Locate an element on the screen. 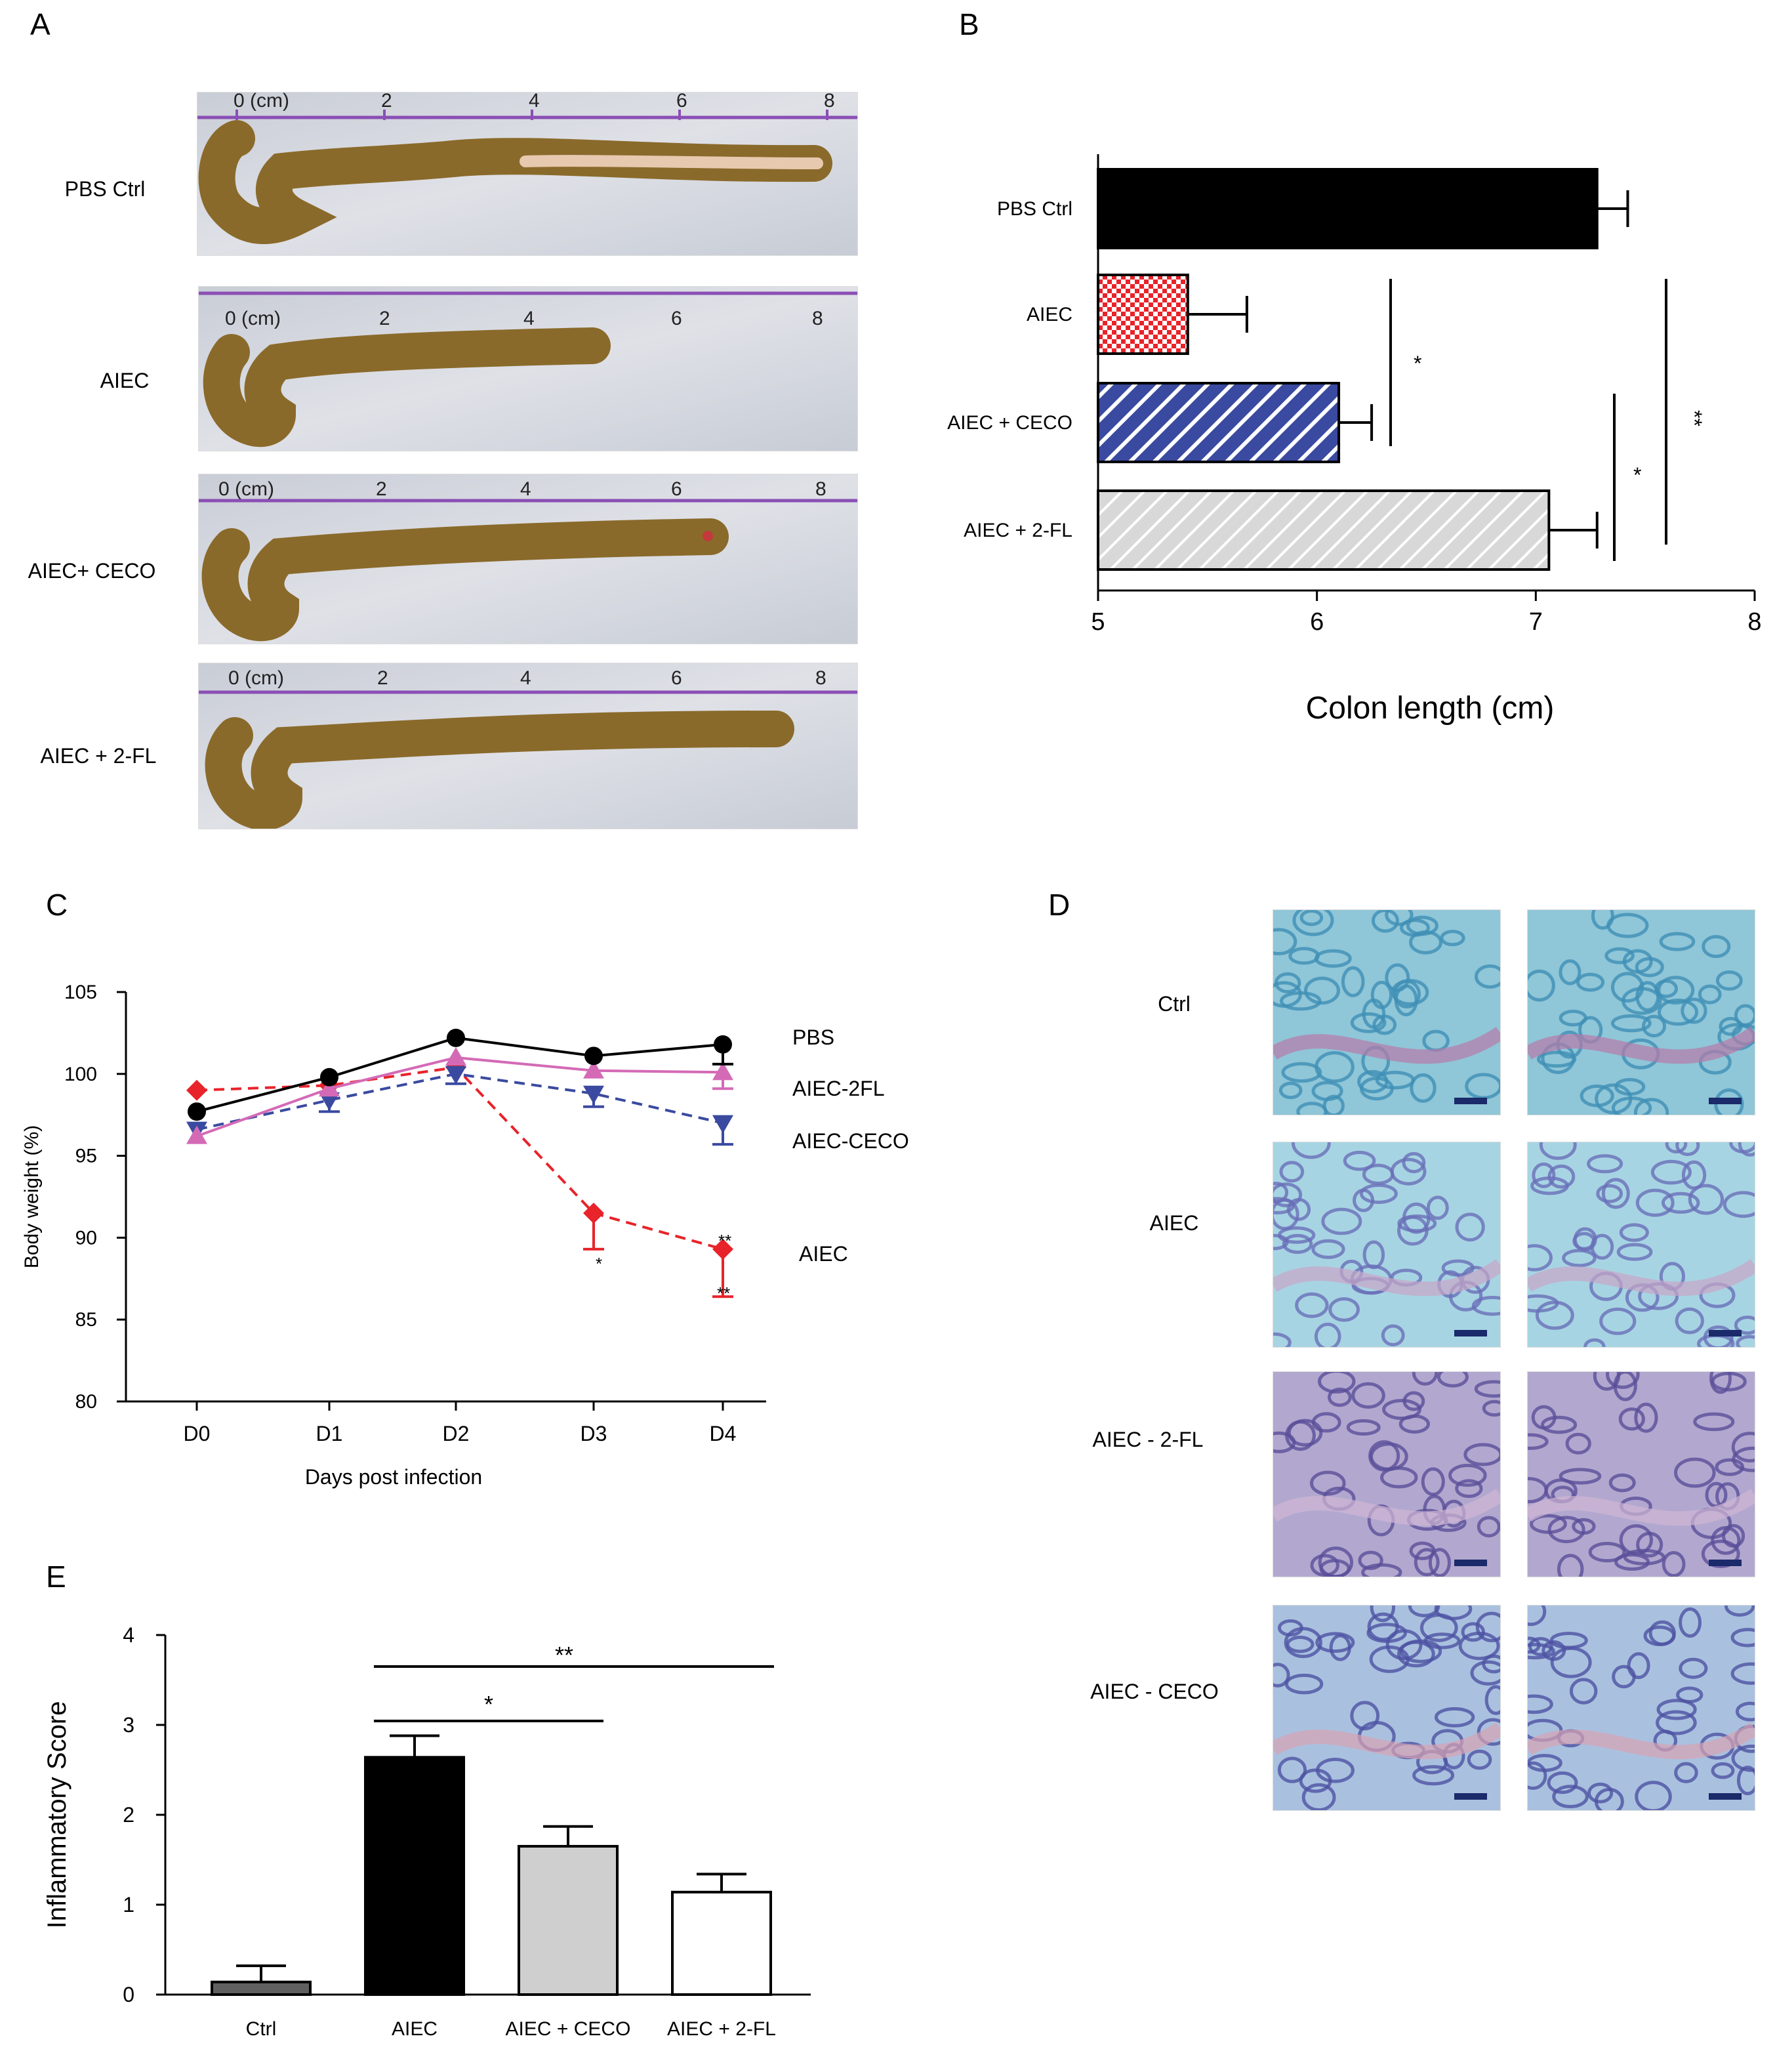 Image resolution: width=1775 pixels, height=2072 pixels. colon-photo-aiec: 0 (cm) 2 4 6 8 is located at coordinates (528, 368).